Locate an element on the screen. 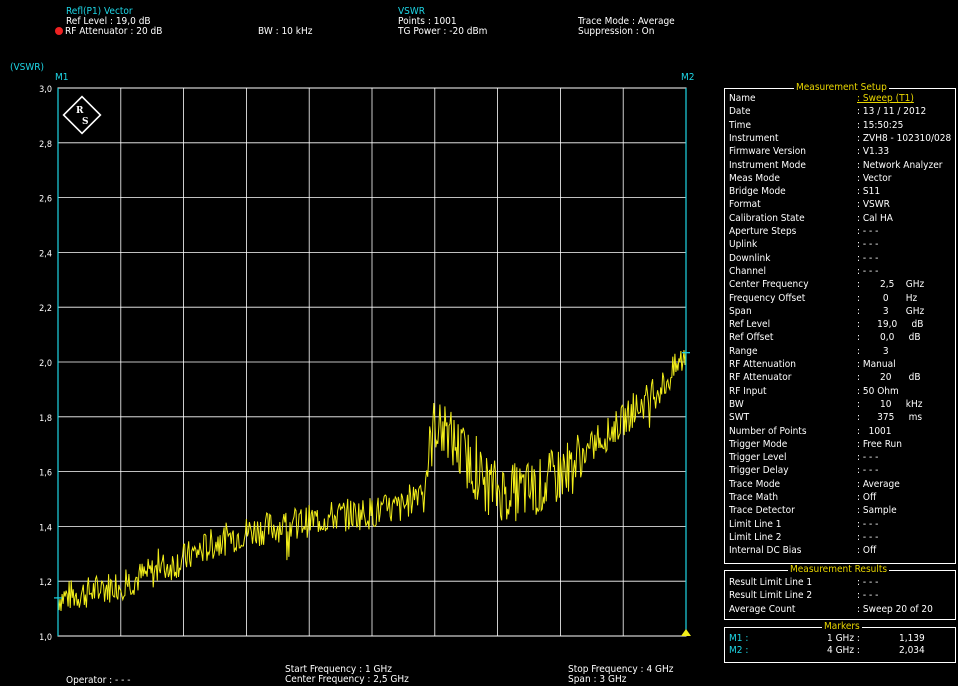  setup-row: Uplink : - - - is located at coordinates (840, 244).